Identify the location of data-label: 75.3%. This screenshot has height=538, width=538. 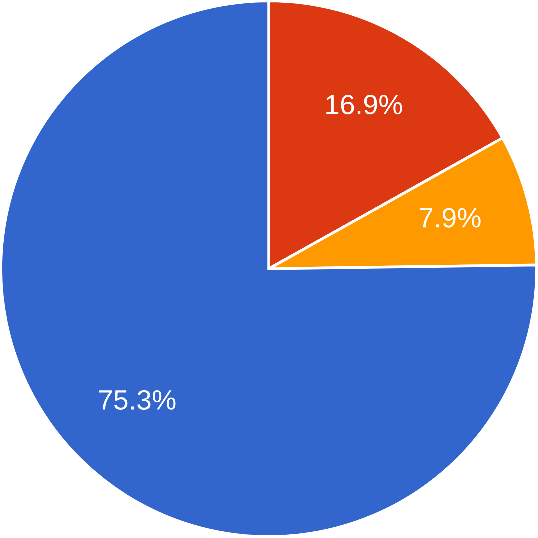
(137, 400).